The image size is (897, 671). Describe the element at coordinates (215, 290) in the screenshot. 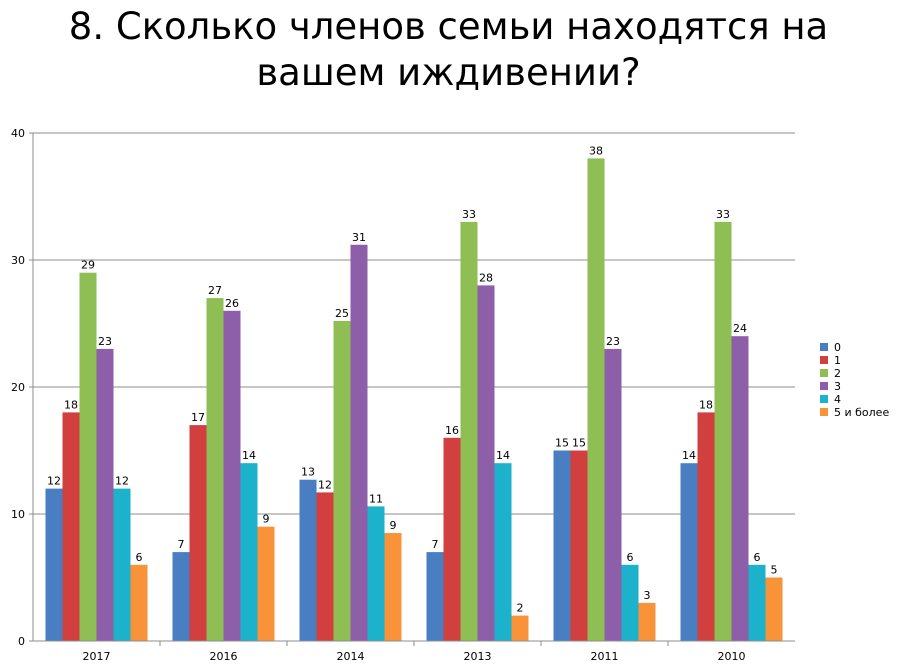

I see `data-label: 27` at that location.